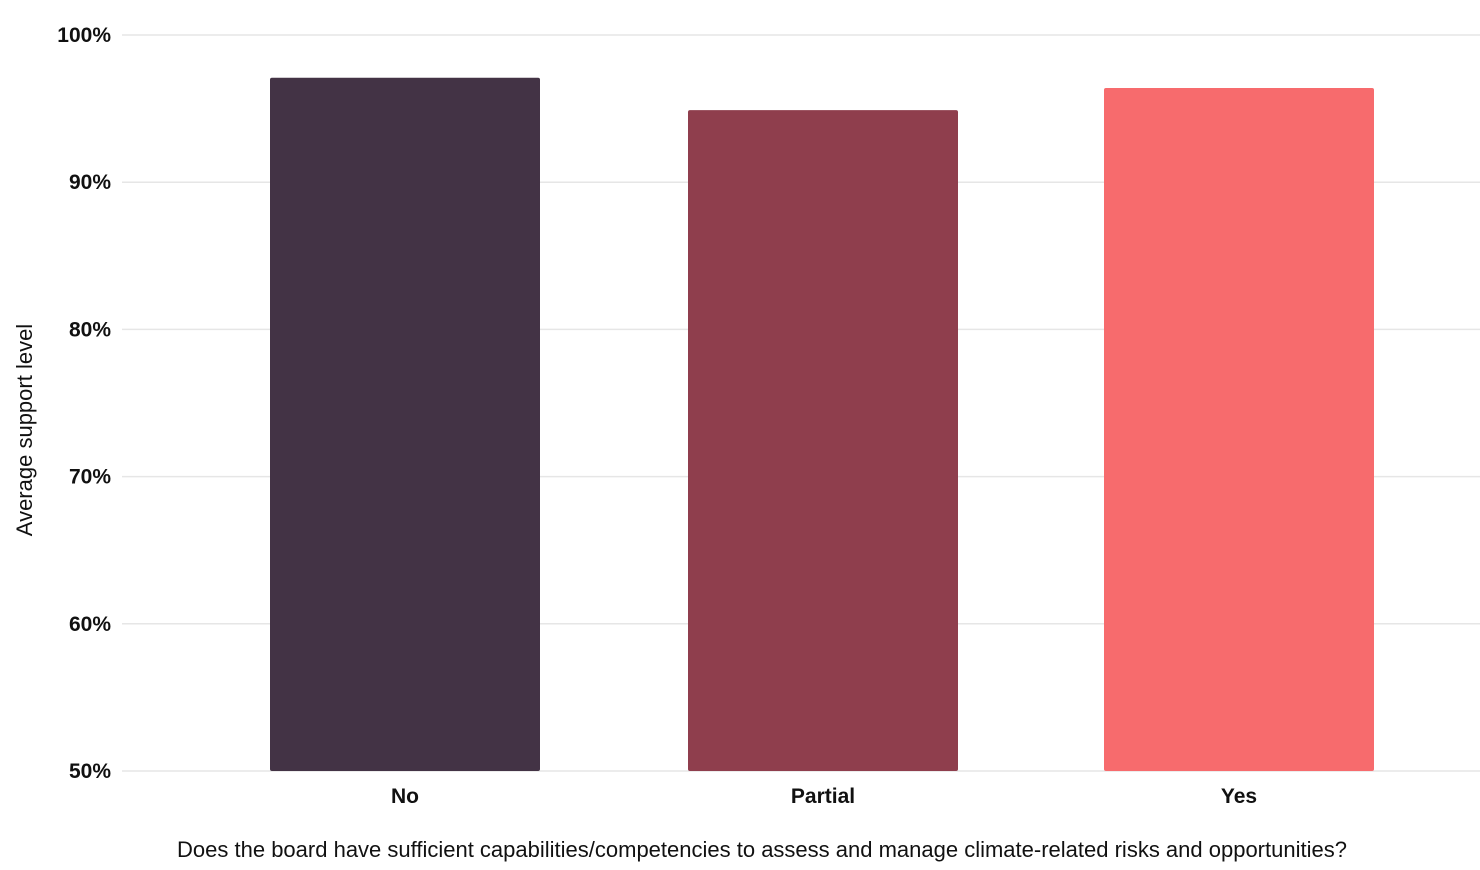 This screenshot has width=1480, height=870. I want to click on y-axis-title: Average support level, so click(24, 430).